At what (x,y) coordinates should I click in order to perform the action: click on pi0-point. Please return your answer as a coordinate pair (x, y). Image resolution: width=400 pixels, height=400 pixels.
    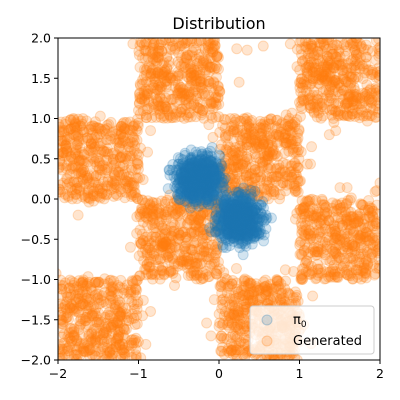
    Looking at the image, I should click on (235, 236).